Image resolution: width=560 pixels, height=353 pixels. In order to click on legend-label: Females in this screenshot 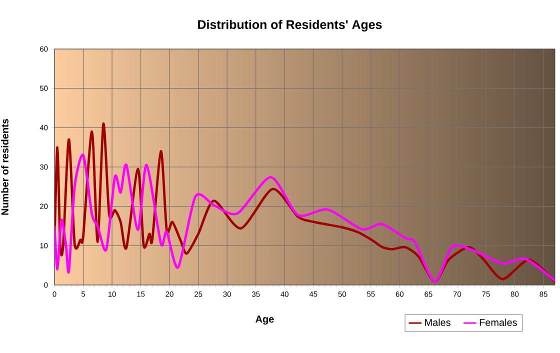, I will do `click(498, 322)`.